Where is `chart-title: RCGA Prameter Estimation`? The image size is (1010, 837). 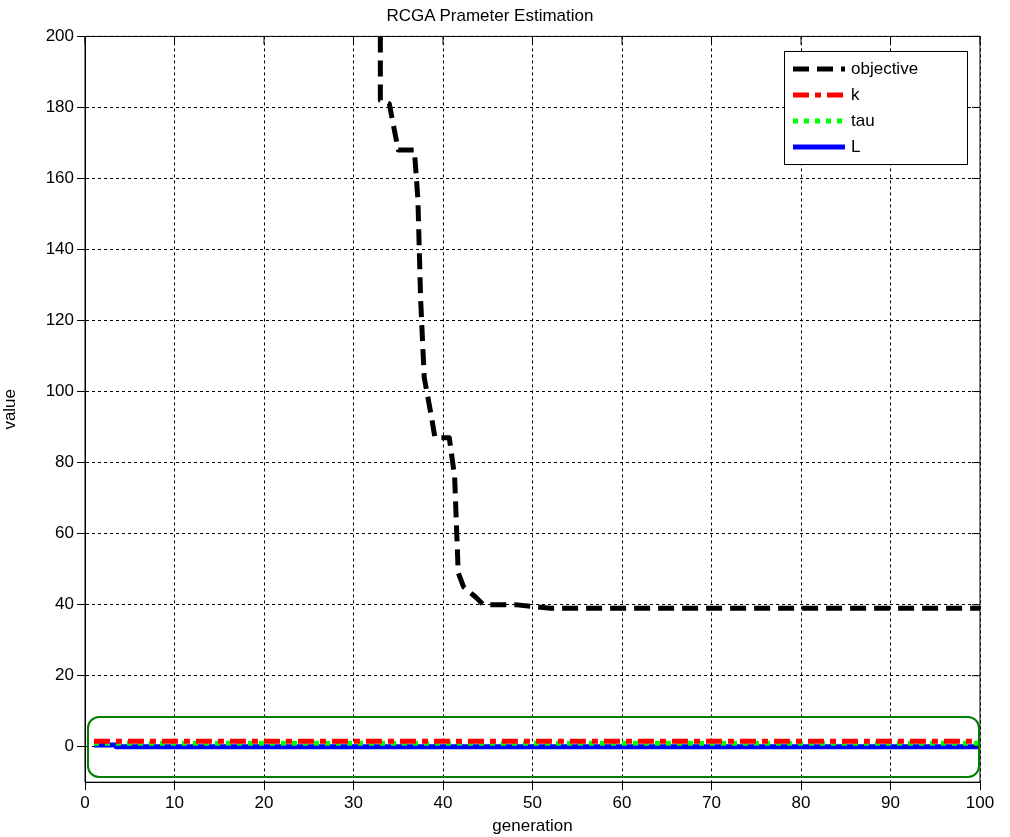 chart-title: RCGA Prameter Estimation is located at coordinates (490, 15).